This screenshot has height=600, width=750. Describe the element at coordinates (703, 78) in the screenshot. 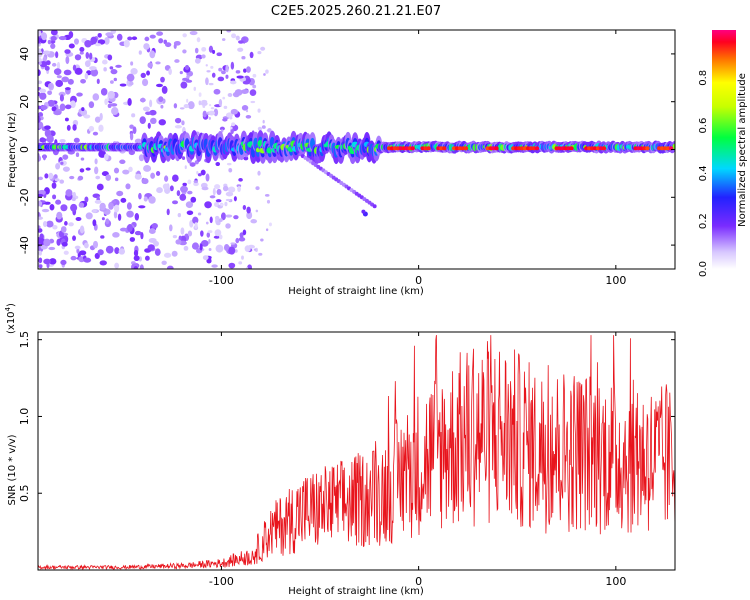

I see `colorbar-tick-label: 0.8` at that location.